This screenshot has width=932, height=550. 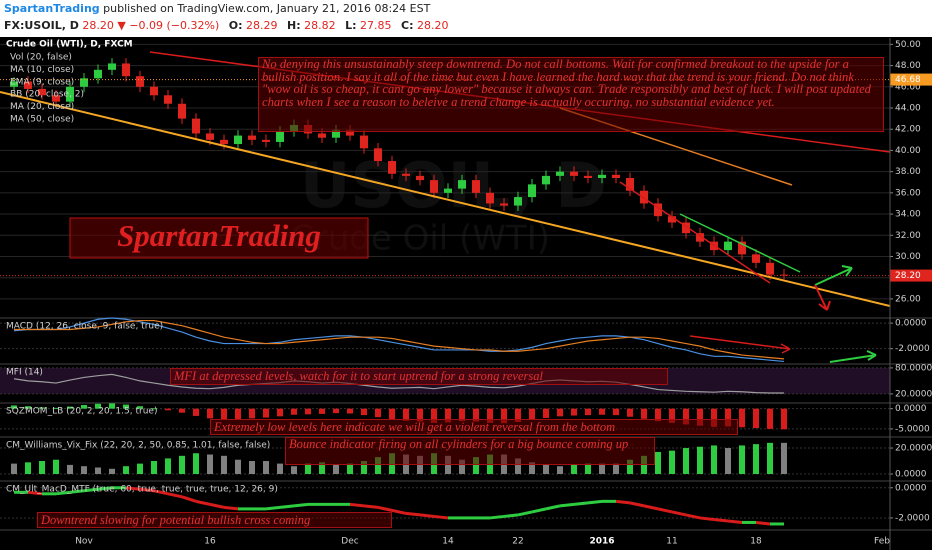 I want to click on arrow, so click(x=740, y=344).